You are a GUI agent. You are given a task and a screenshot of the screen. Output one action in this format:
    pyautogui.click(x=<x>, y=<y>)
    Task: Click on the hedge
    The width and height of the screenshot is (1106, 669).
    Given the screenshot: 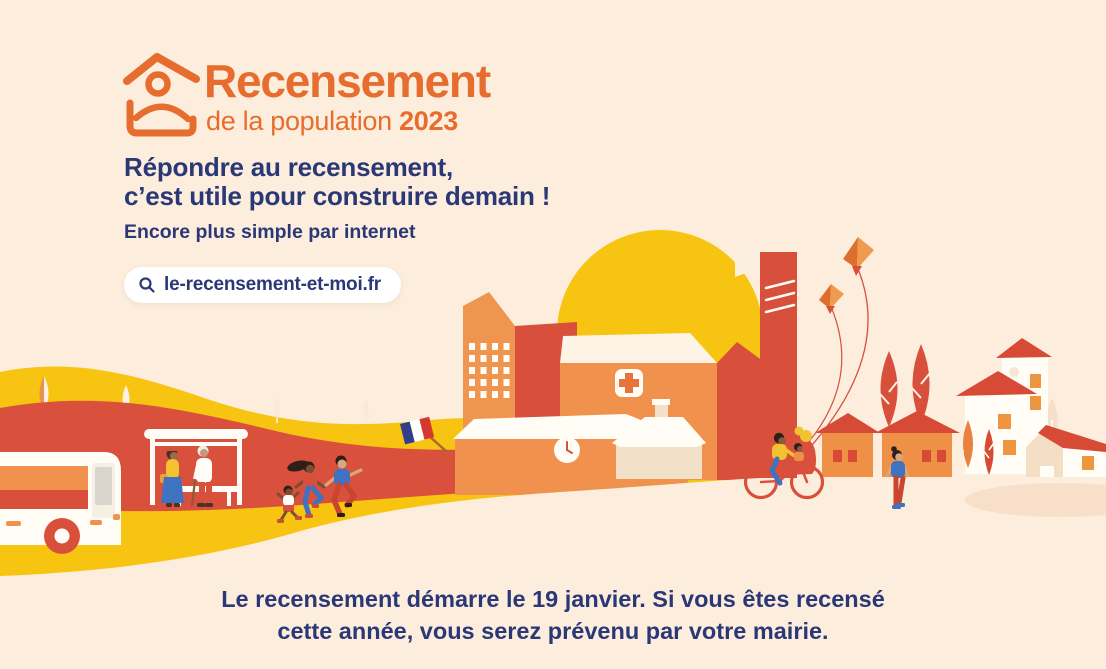 What is the action you would take?
    pyautogui.click(x=1035, y=500)
    